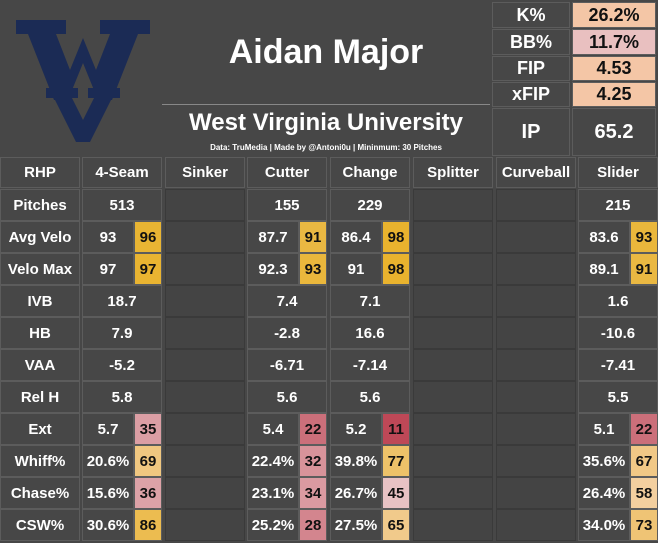 This screenshot has width=658, height=543. I want to click on value-cell: 93, so click(108, 237).